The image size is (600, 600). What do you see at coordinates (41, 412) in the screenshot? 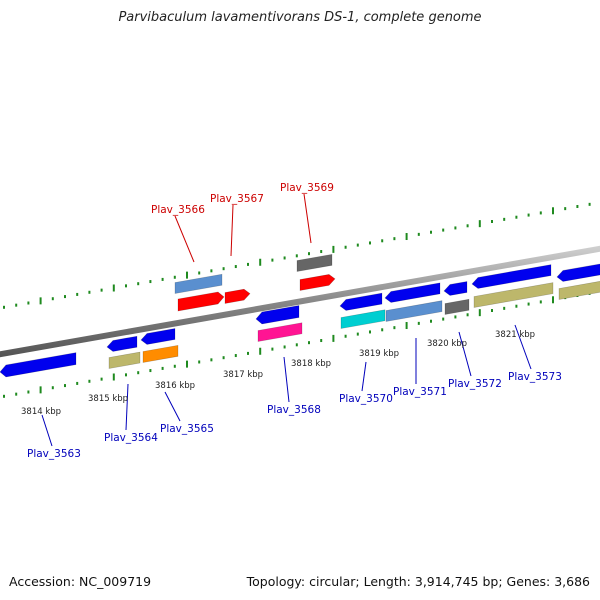
I see `scale-label: 3814 kbp` at bounding box center [41, 412].